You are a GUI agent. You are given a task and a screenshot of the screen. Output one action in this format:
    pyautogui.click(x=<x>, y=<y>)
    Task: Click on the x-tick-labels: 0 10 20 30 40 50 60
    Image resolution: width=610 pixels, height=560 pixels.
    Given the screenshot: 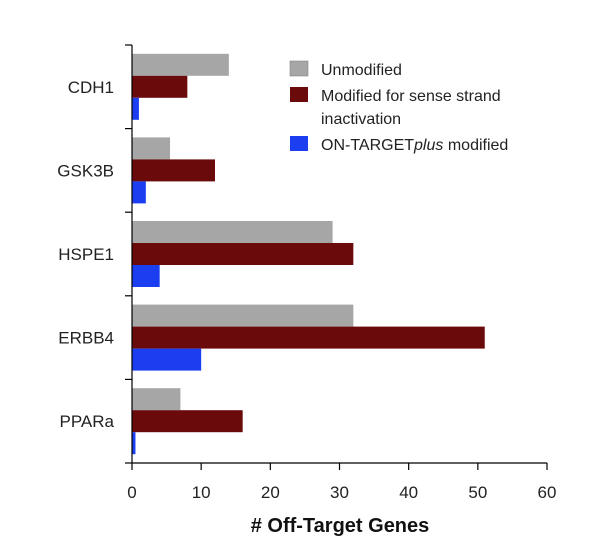 What is the action you would take?
    pyautogui.click(x=341, y=492)
    